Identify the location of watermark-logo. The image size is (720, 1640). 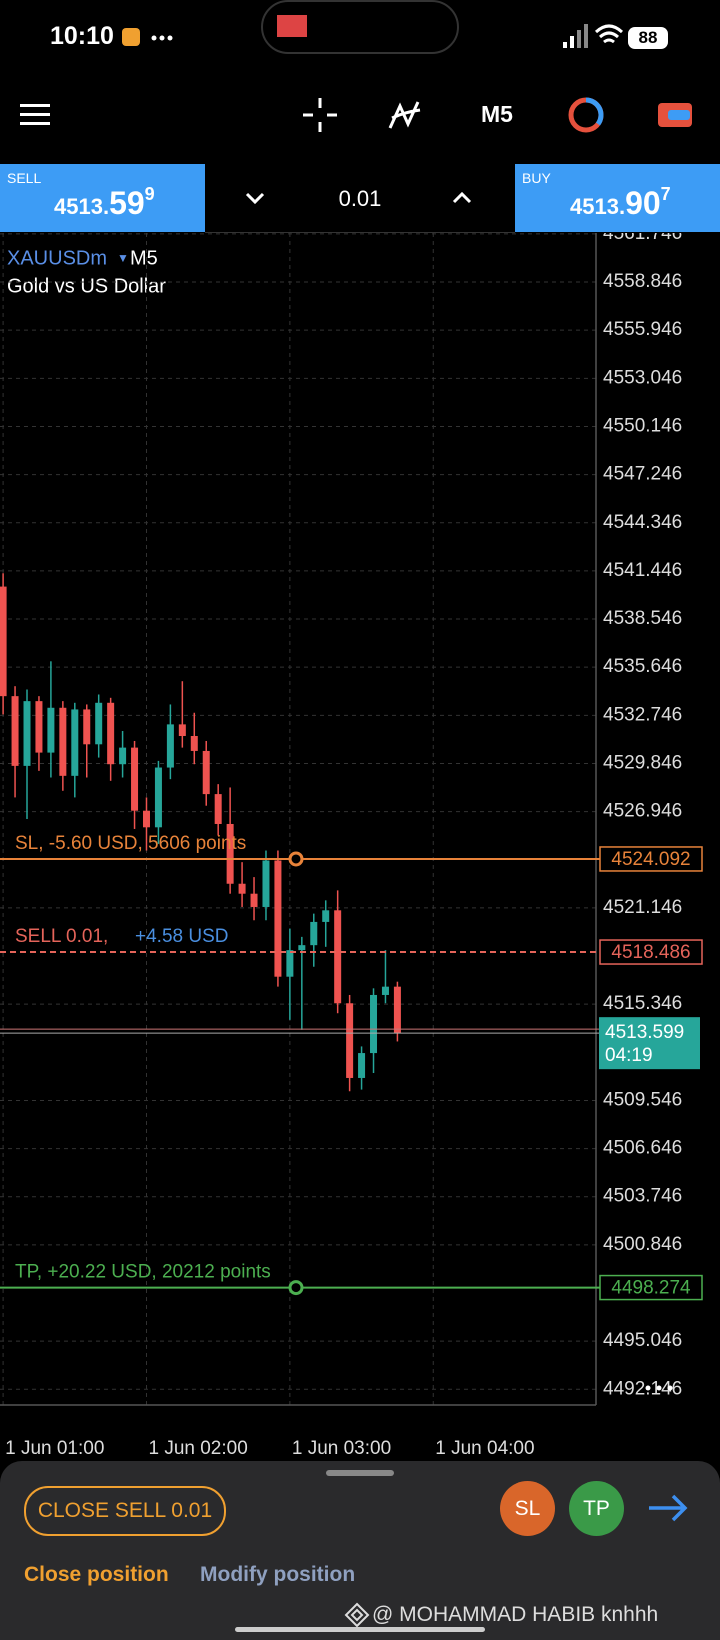
(357, 1615).